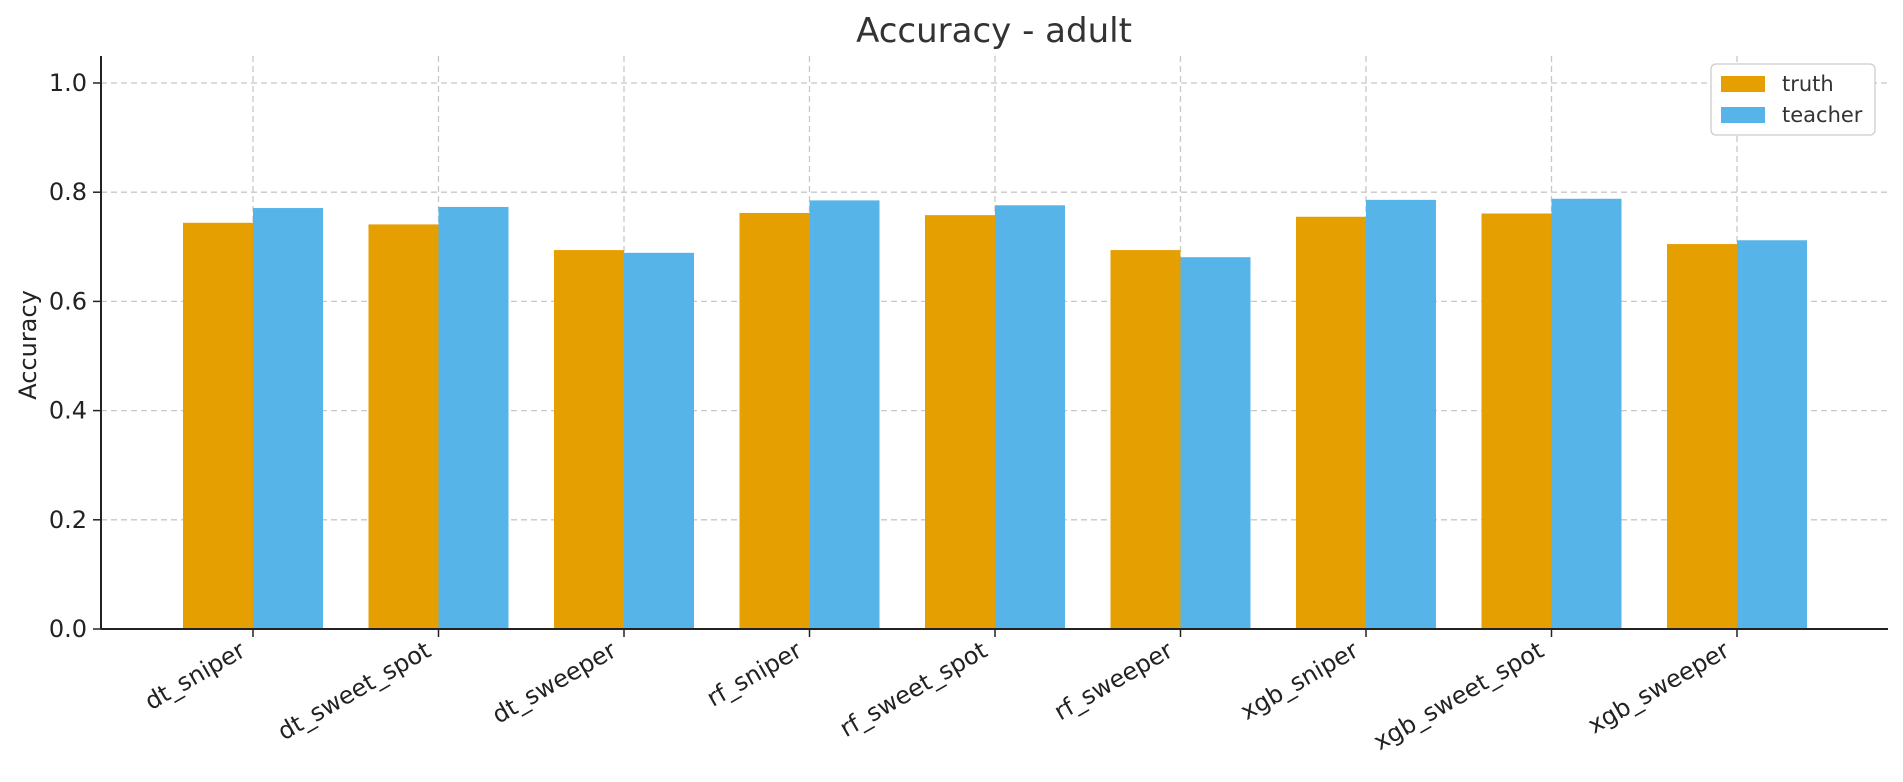  I want to click on y-tick-label: 0.2, so click(68, 520).